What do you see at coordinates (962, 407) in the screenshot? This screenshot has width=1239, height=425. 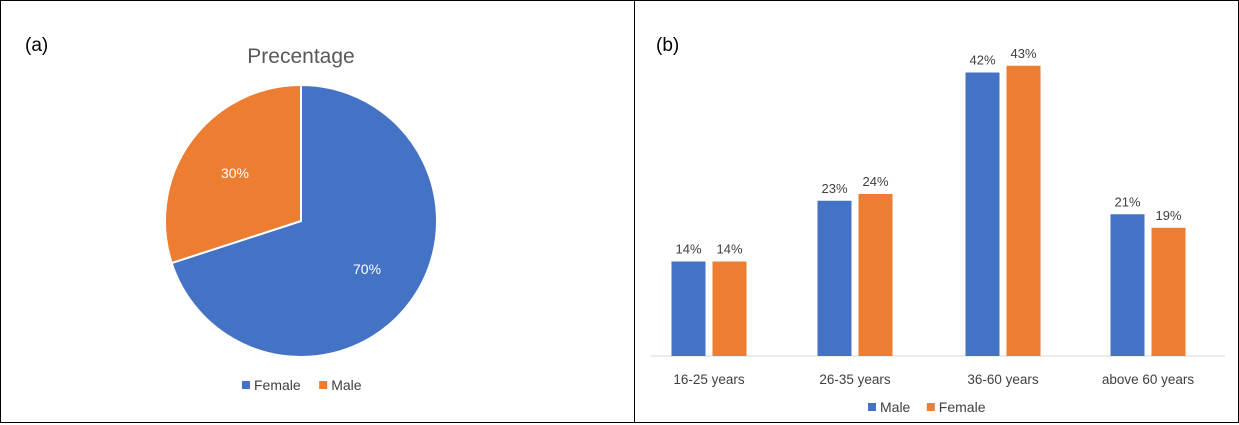 I see `bar-legend-label-female: Female` at bounding box center [962, 407].